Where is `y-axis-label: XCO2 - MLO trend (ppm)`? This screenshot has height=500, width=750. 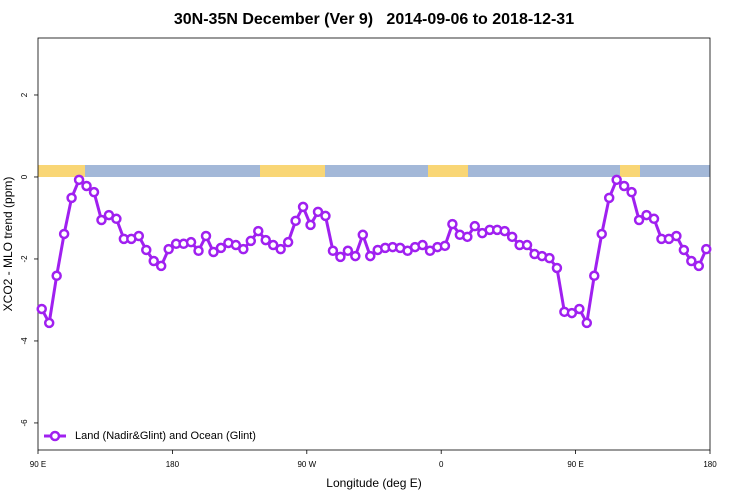
y-axis-label: XCO2 - MLO trend (ppm) is located at coordinates (8, 244).